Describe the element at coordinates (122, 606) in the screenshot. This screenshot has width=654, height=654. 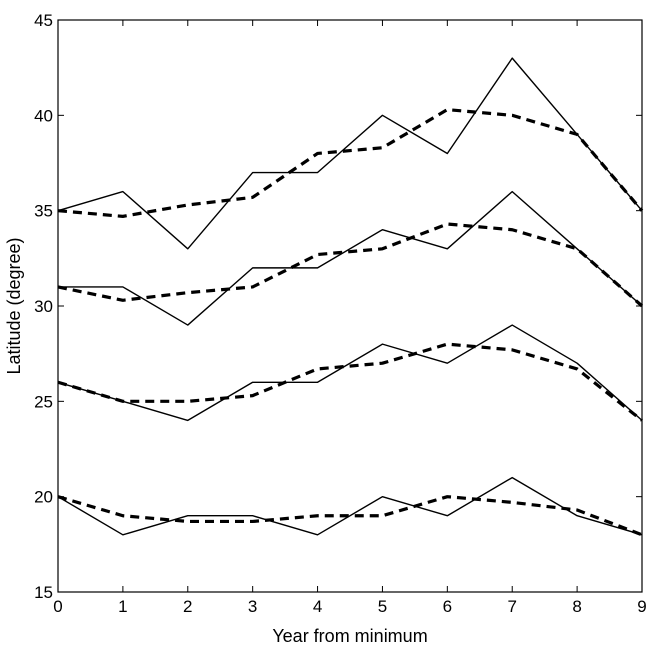
I see `x-tick-label: 1` at that location.